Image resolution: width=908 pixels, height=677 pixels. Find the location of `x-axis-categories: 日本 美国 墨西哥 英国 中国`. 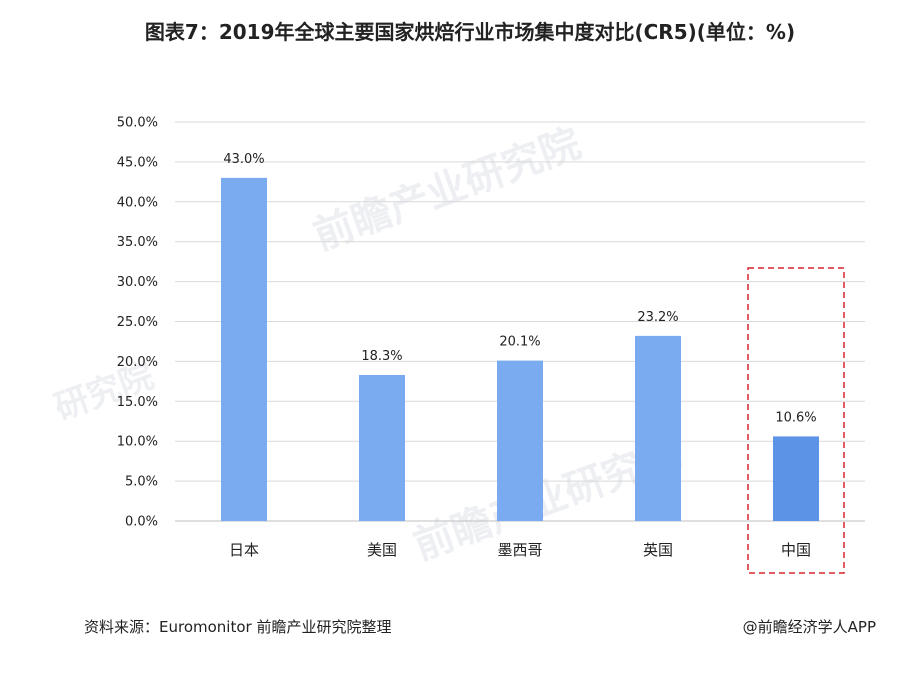

x-axis-categories: 日本 美国 墨西哥 英国 中国 is located at coordinates (520, 550).